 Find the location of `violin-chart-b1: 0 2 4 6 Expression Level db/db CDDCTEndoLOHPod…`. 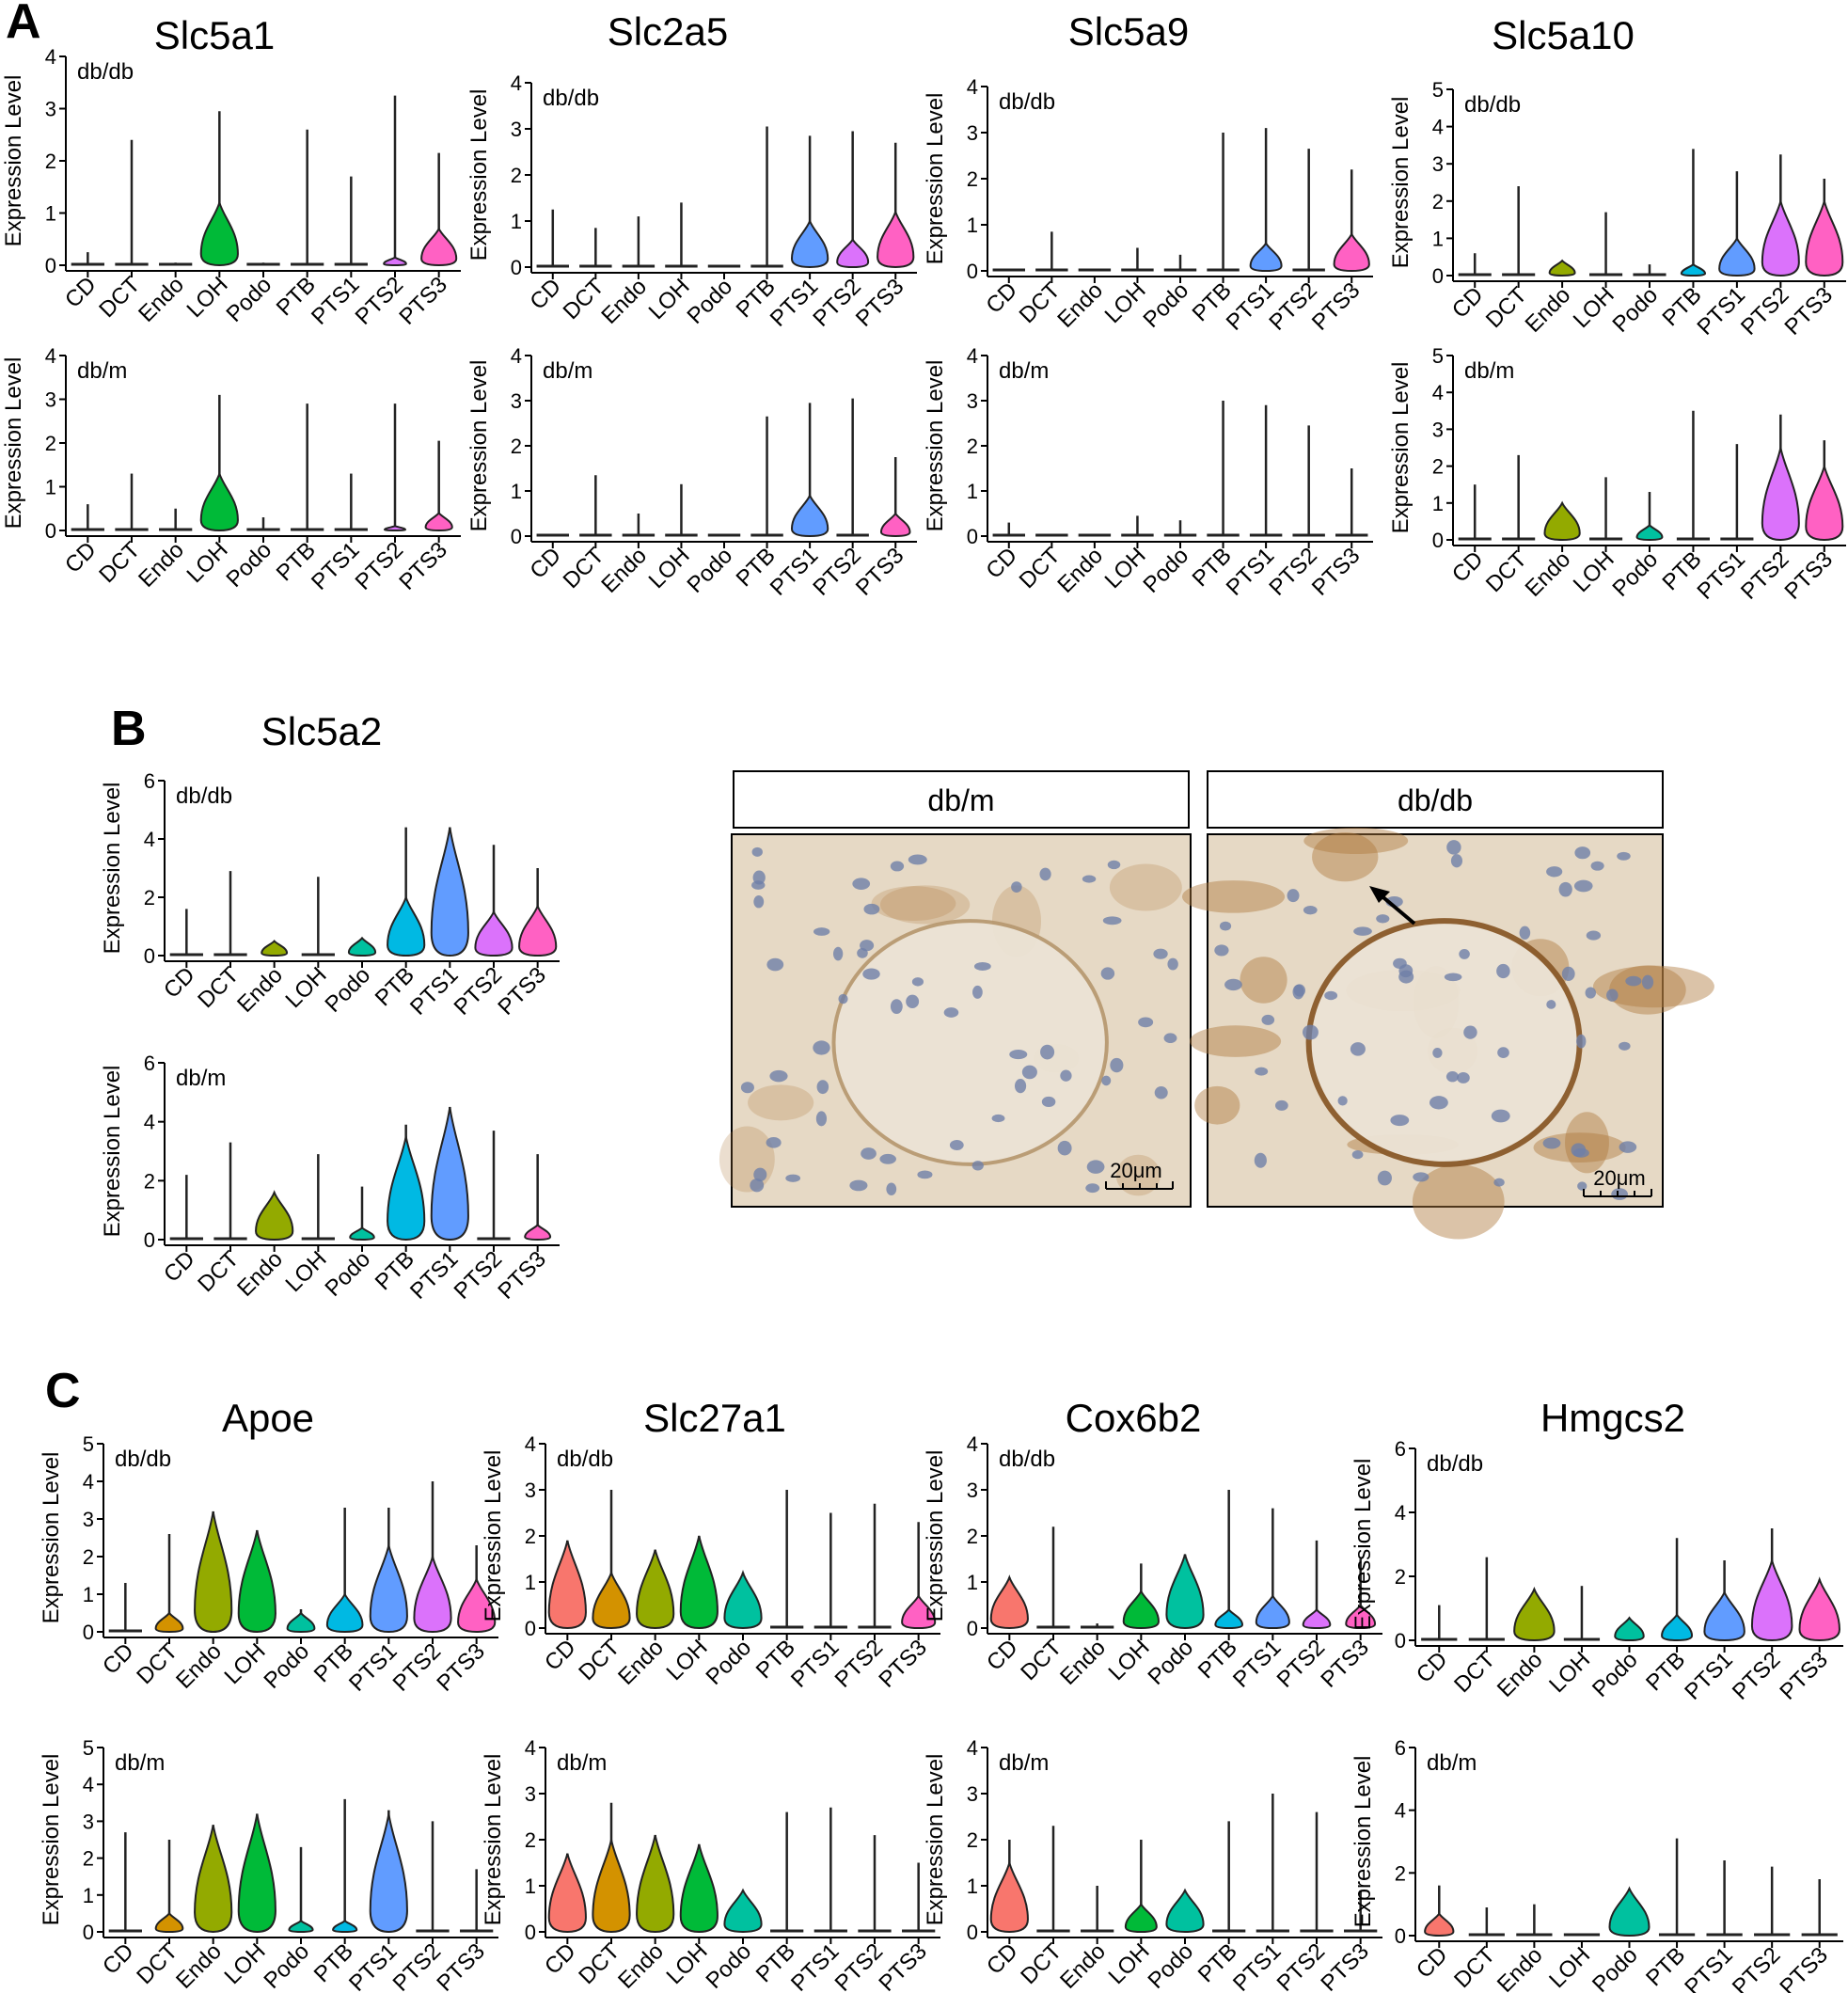

violin-chart-b1: 0 2 4 6 Expression Level db/db CDDCTEndoLOHPod… is located at coordinates (330, 895).